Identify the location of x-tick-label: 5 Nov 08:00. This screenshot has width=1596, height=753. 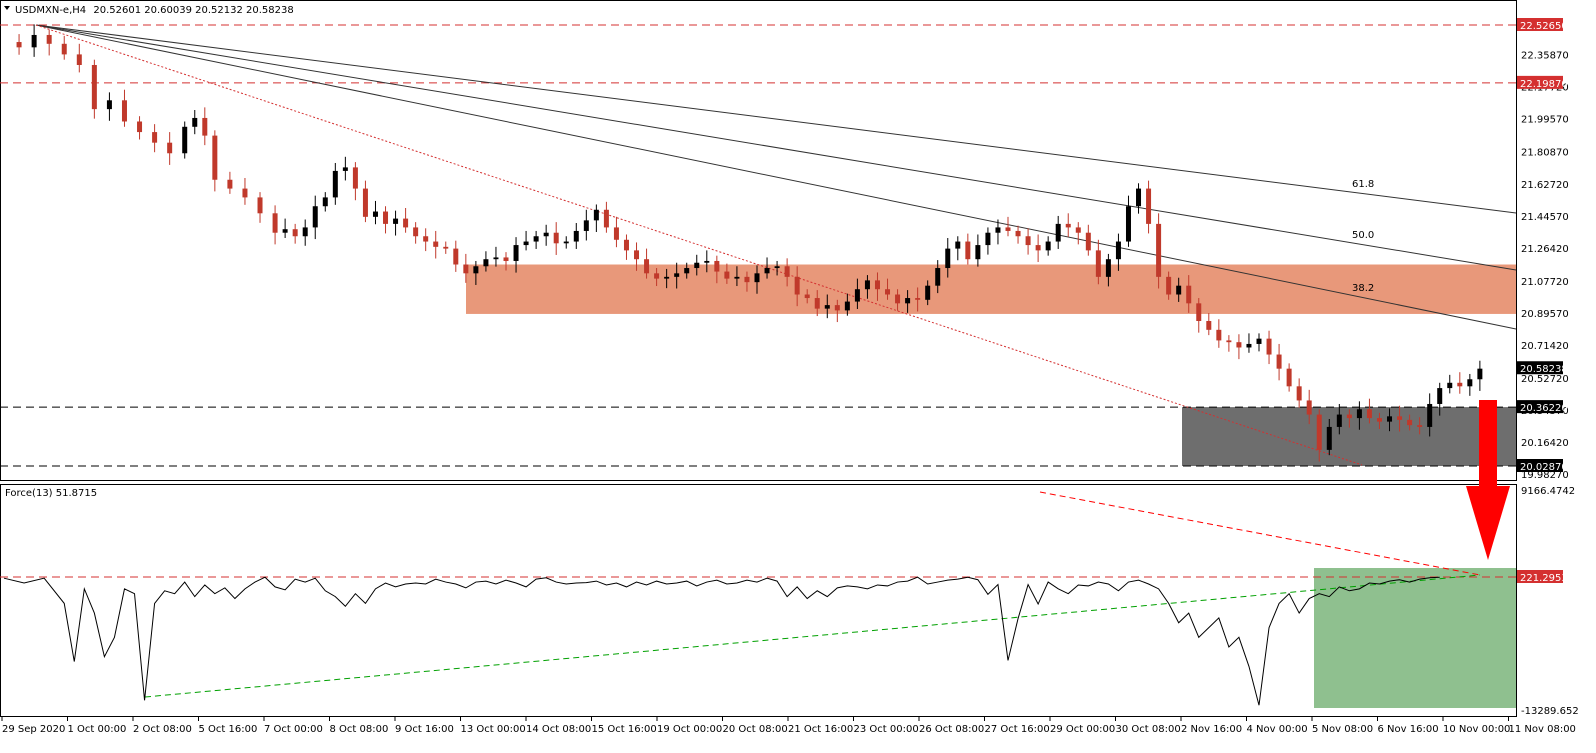
(1342, 729).